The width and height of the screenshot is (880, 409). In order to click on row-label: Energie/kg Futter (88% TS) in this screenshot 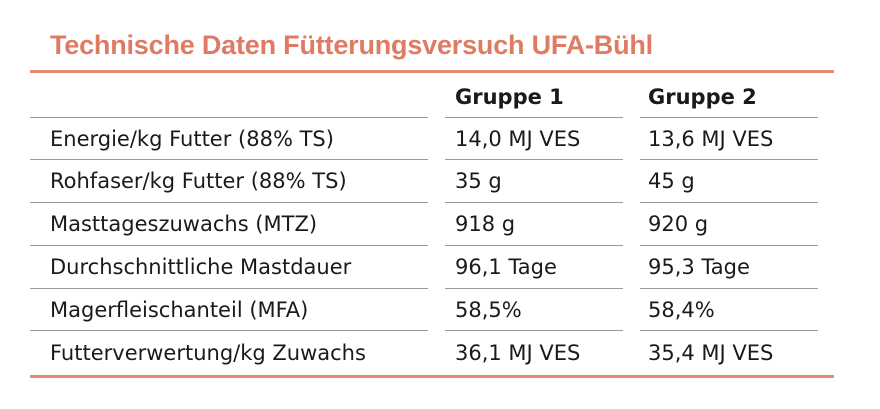, I will do `click(192, 139)`.